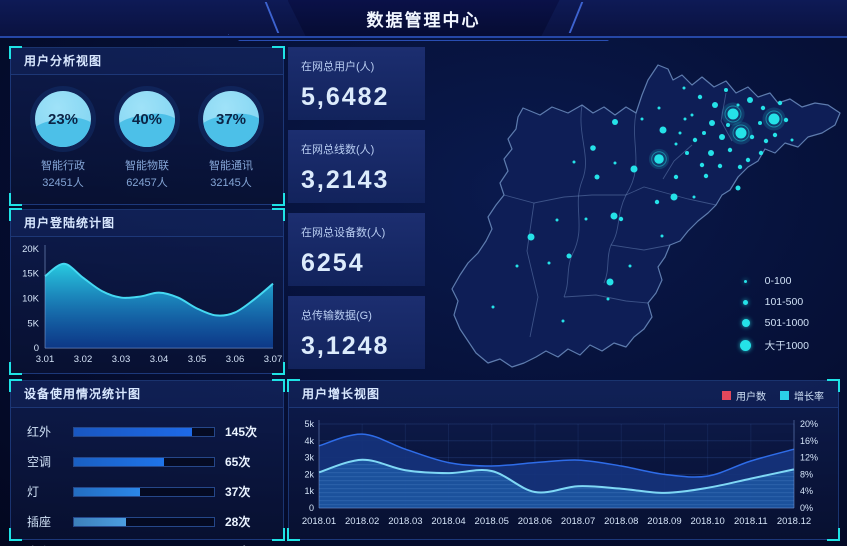 The width and height of the screenshot is (847, 546). What do you see at coordinates (83, 359) in the screenshot?
I see `x-tick: 3.02` at bounding box center [83, 359].